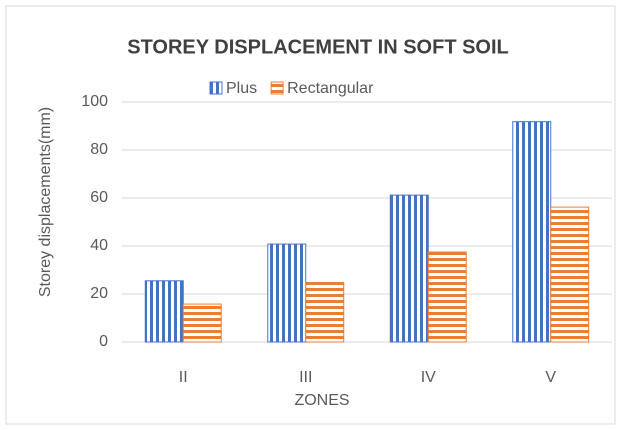 The height and width of the screenshot is (430, 622). I want to click on y-tick-label: 40, so click(99, 245).